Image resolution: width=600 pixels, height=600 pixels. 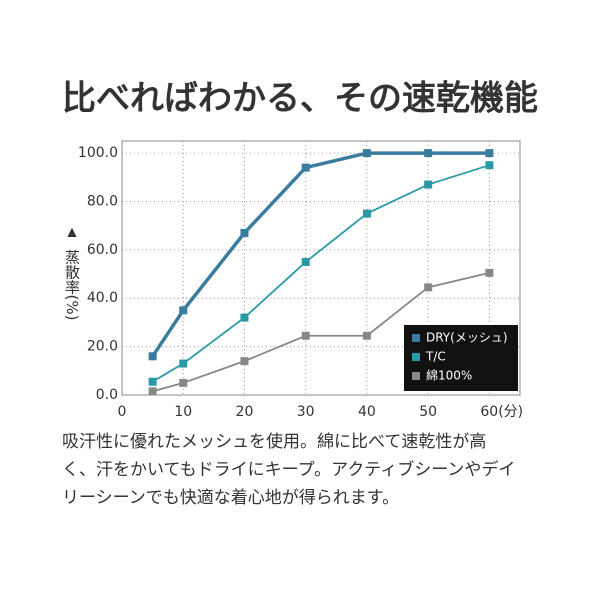 What do you see at coordinates (98, 153) in the screenshot?
I see `y-tick-label: 100.0` at bounding box center [98, 153].